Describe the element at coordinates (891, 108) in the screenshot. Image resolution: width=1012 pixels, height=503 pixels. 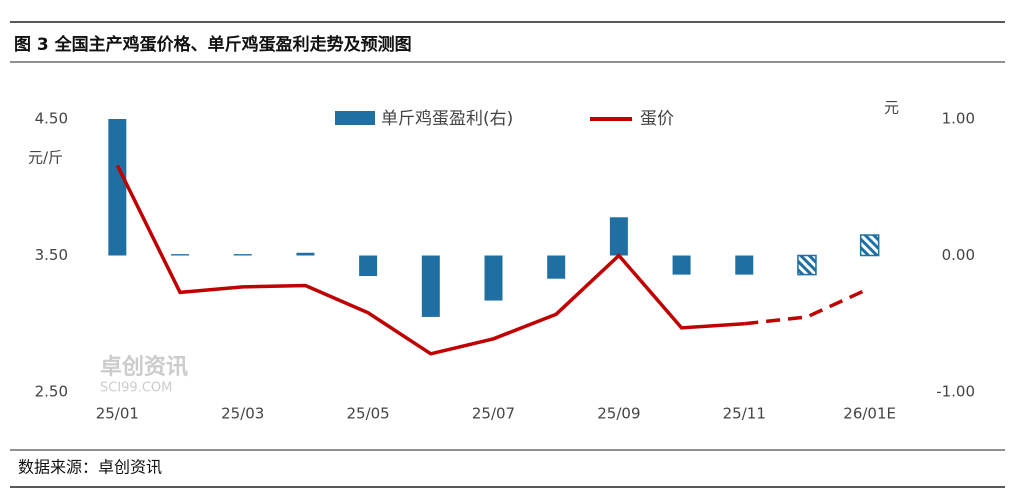
I see `y2-unit: 元` at that location.